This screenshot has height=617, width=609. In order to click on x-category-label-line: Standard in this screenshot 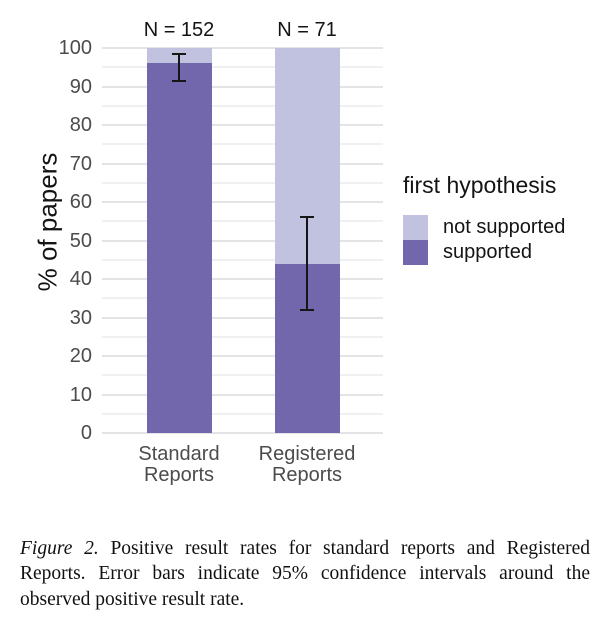, I will do `click(179, 454)`.